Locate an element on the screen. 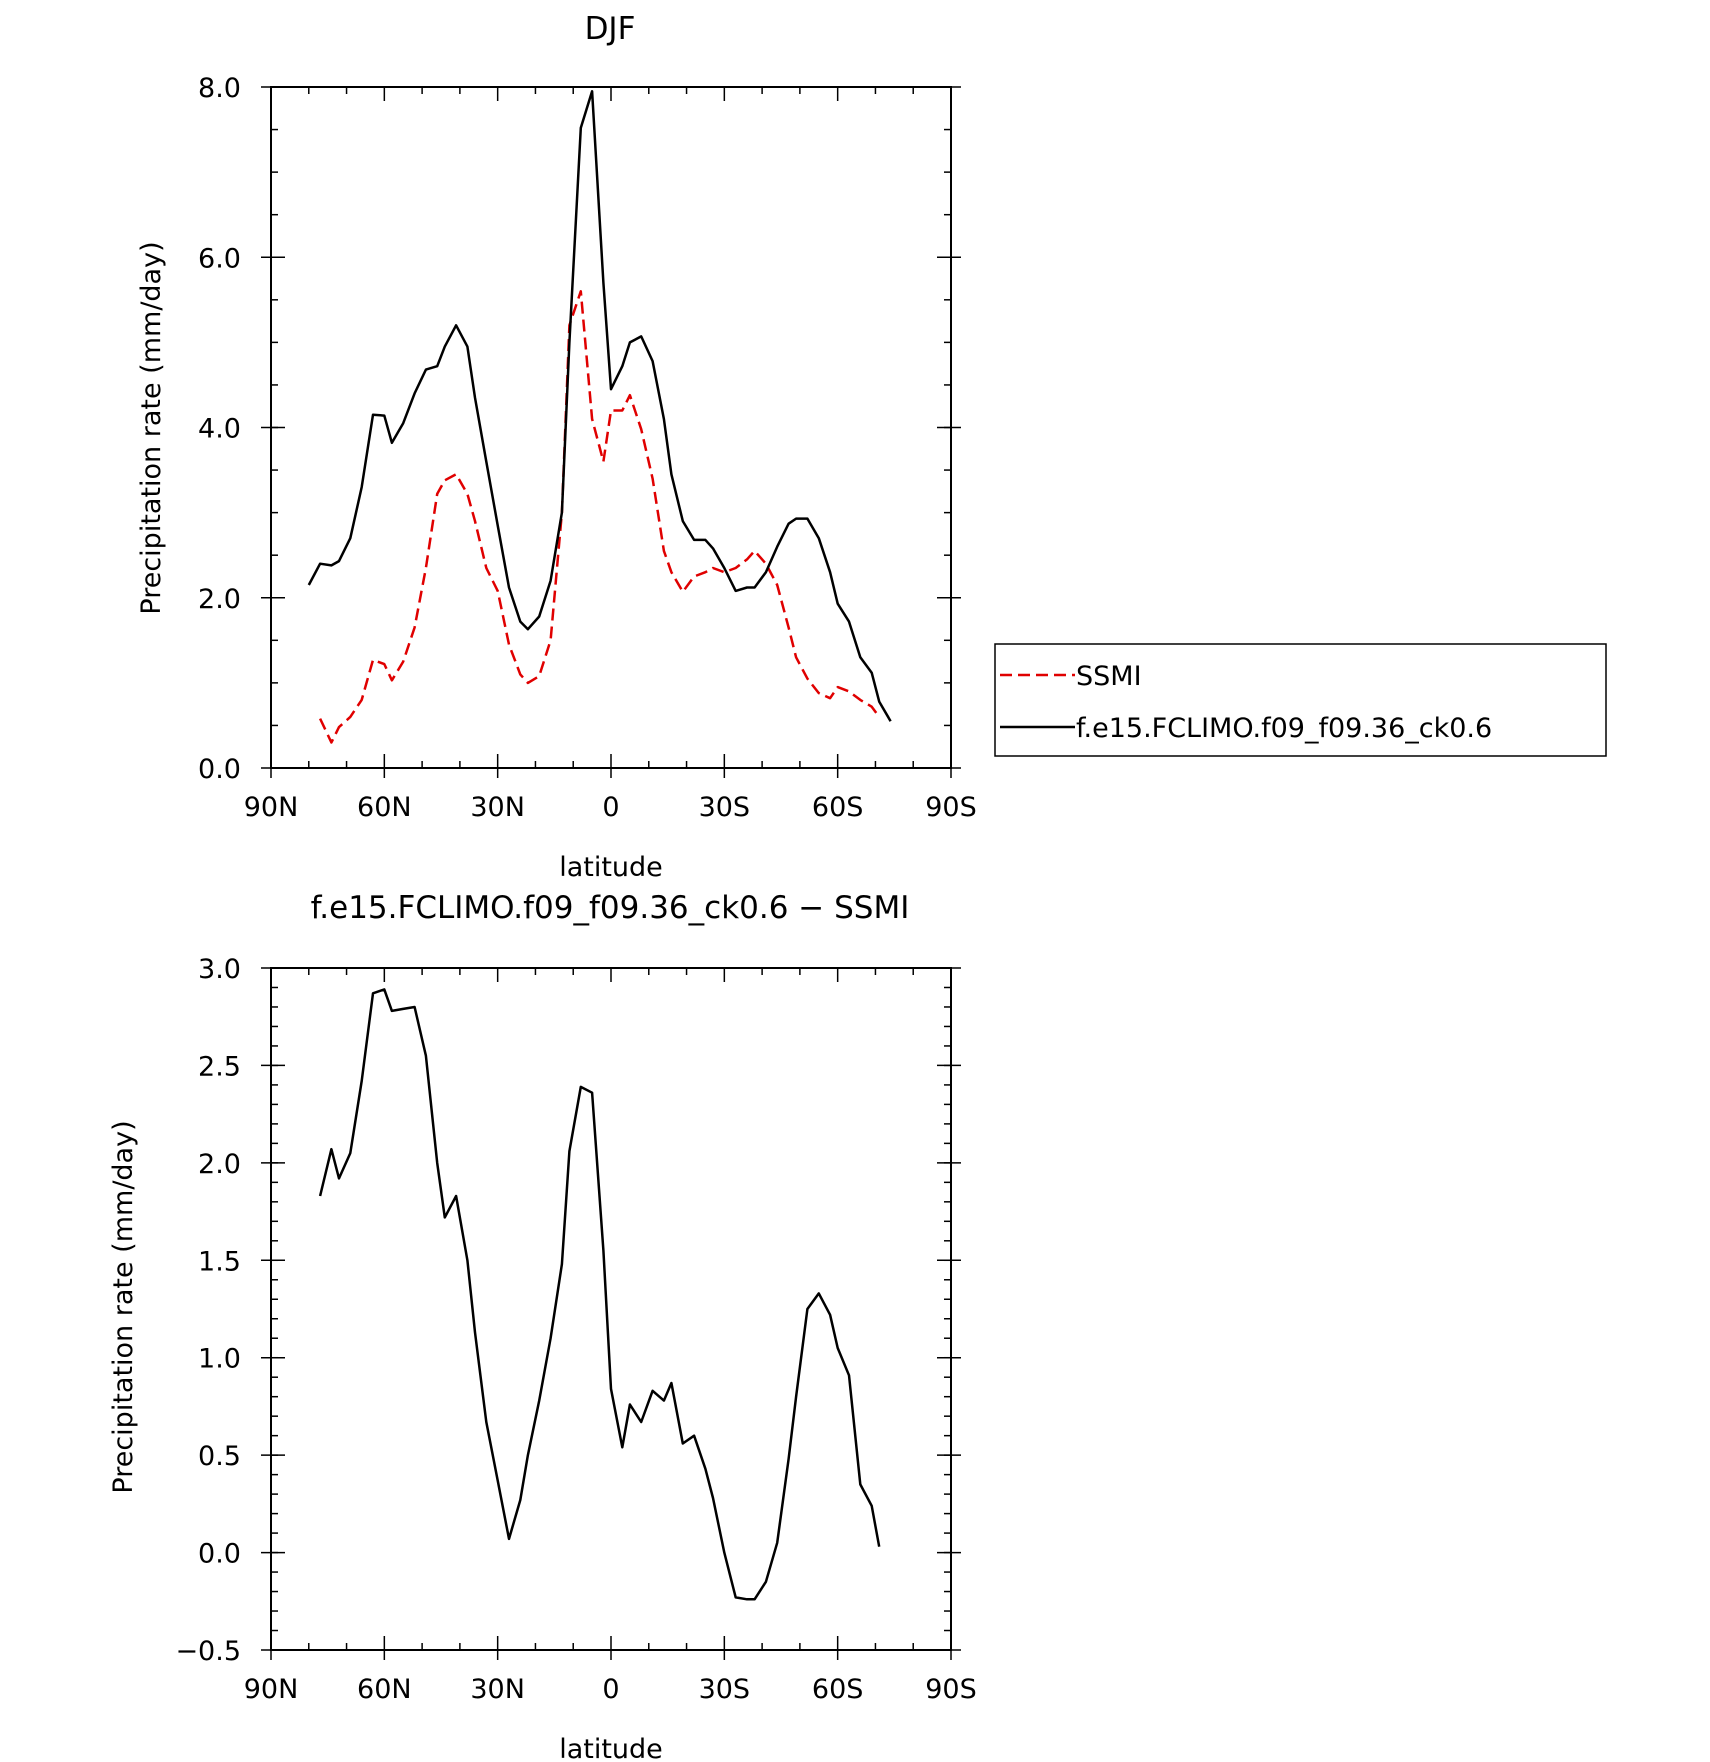 The height and width of the screenshot is (1762, 1710). legend-box is located at coordinates (1300, 700).